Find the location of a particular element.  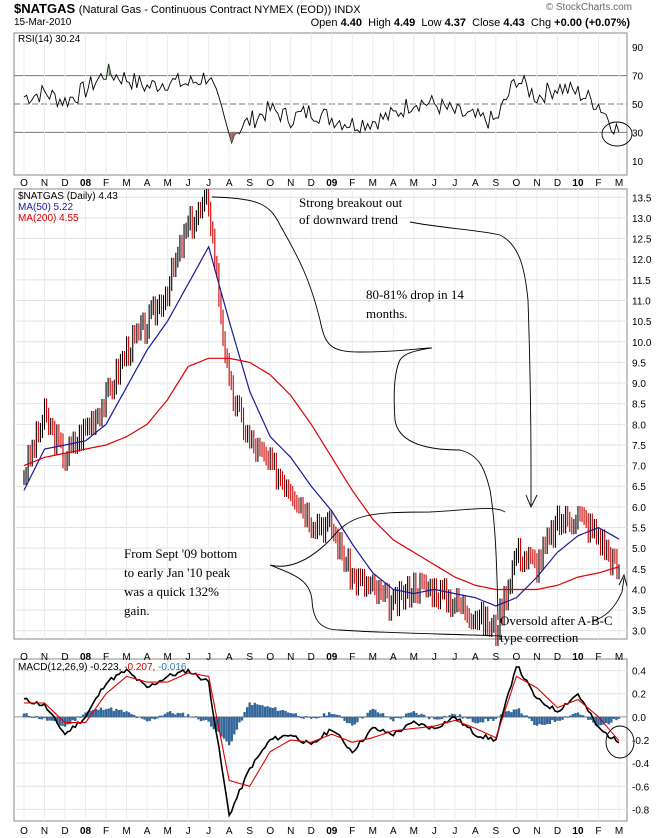

rsi-tick-labels: 90 70 50 30 10 is located at coordinates (638, 105).